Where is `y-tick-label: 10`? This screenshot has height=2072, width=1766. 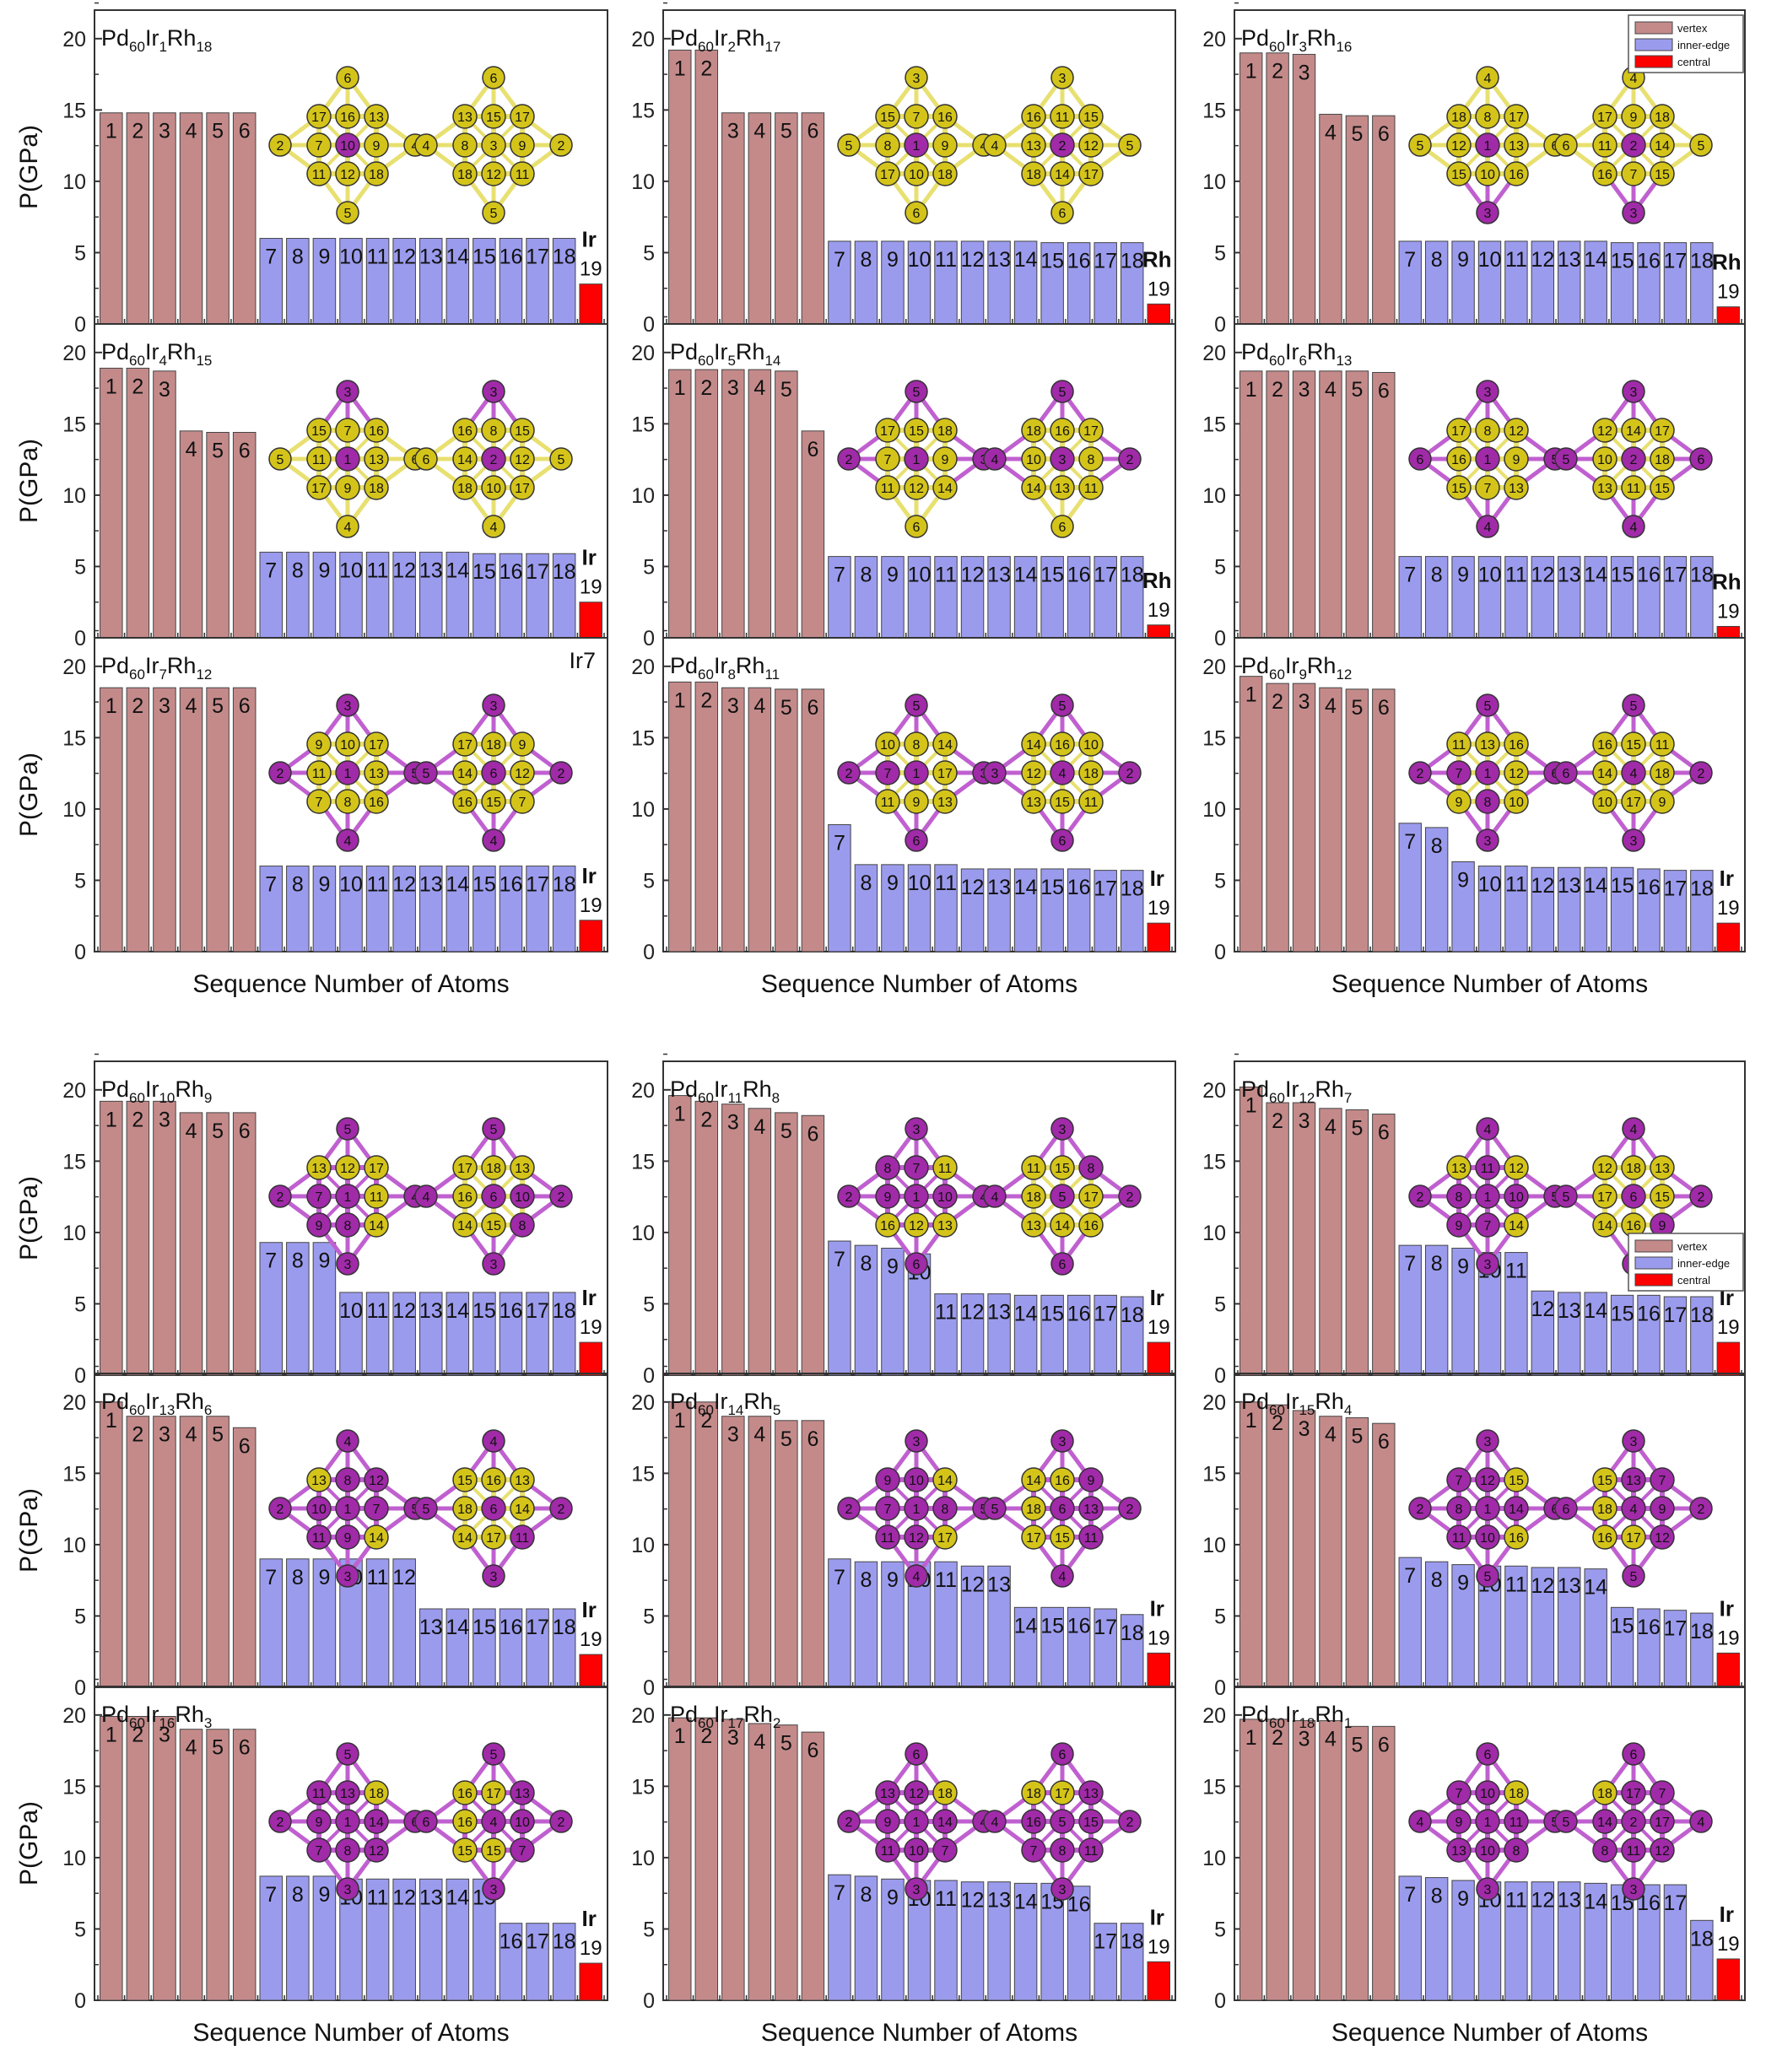
y-tick-label: 10 is located at coordinates (643, 810).